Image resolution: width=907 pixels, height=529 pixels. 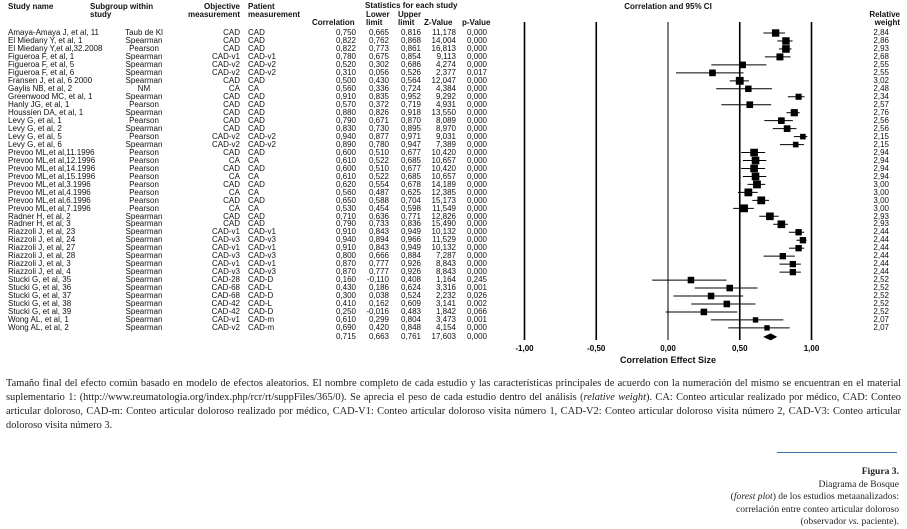 I want to click on z-value: 9,292, so click(x=445, y=96).